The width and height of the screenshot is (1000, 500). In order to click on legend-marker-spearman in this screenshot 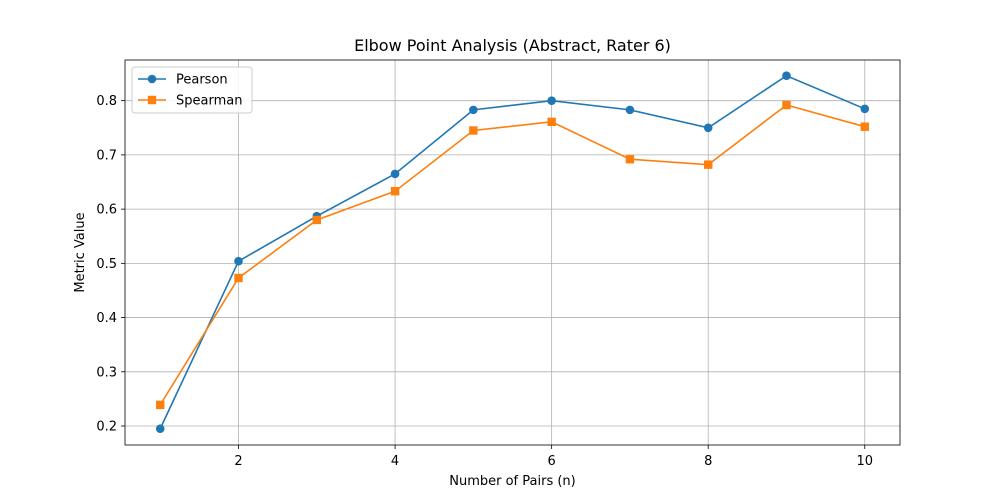, I will do `click(152, 100)`.